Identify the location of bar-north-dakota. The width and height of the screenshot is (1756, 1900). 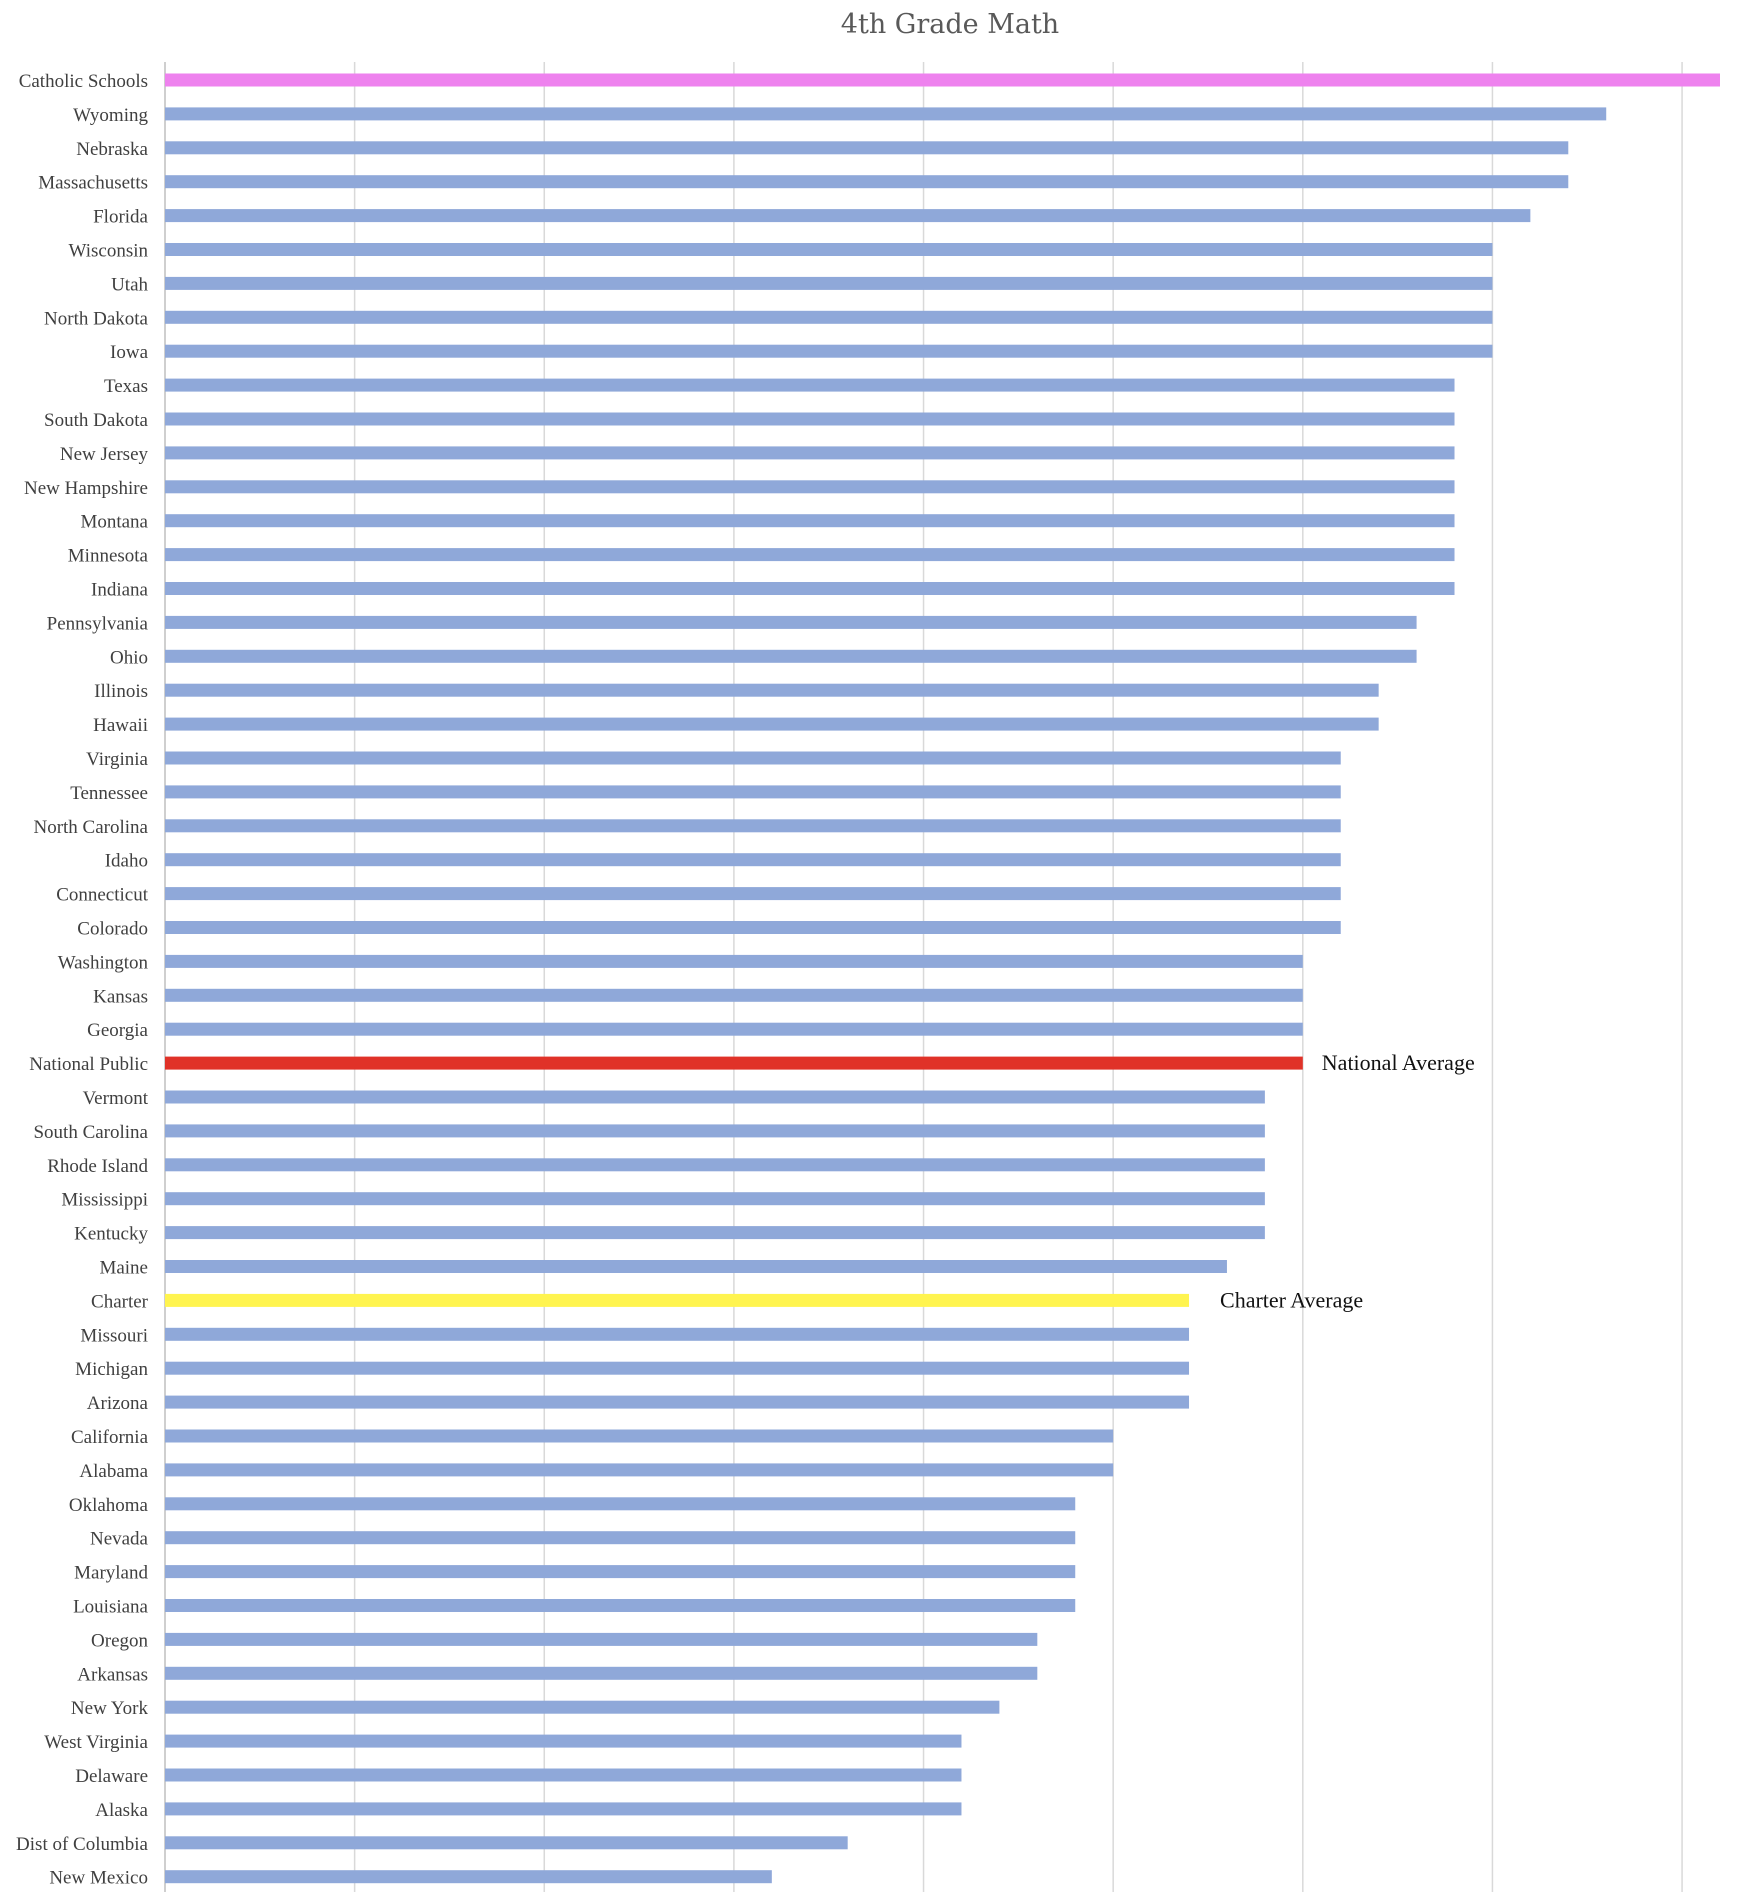
(829, 317).